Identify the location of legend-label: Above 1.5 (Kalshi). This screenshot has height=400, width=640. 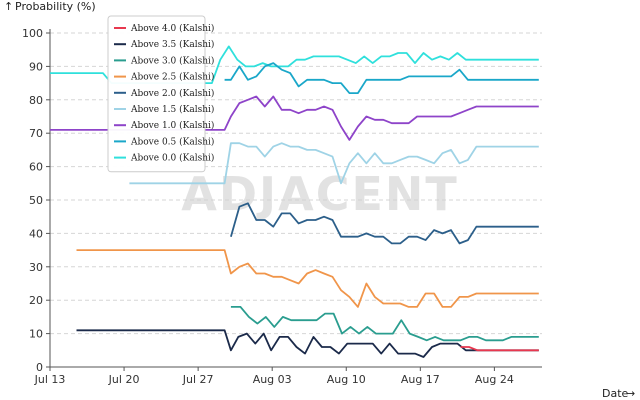
(172, 109).